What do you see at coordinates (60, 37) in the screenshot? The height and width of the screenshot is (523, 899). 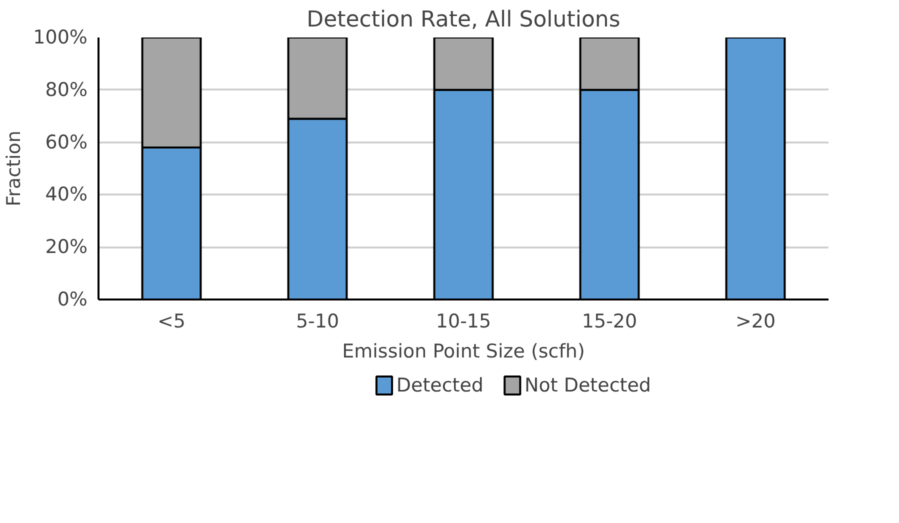 I see `y-tick-label: 100%` at bounding box center [60, 37].